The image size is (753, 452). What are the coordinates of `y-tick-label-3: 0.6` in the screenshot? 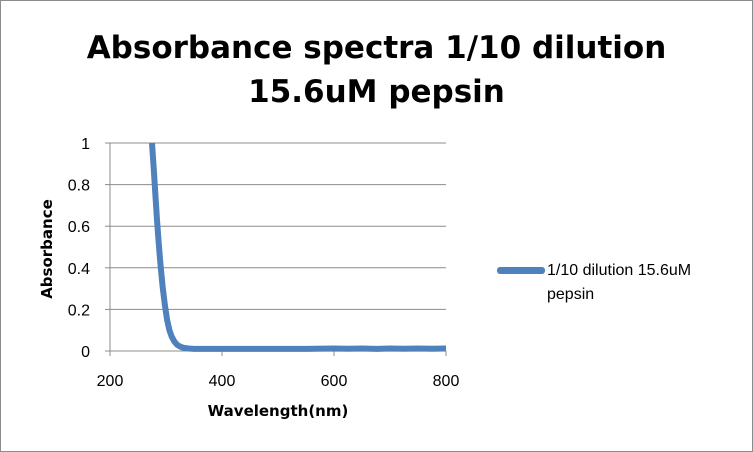 It's located at (79, 227).